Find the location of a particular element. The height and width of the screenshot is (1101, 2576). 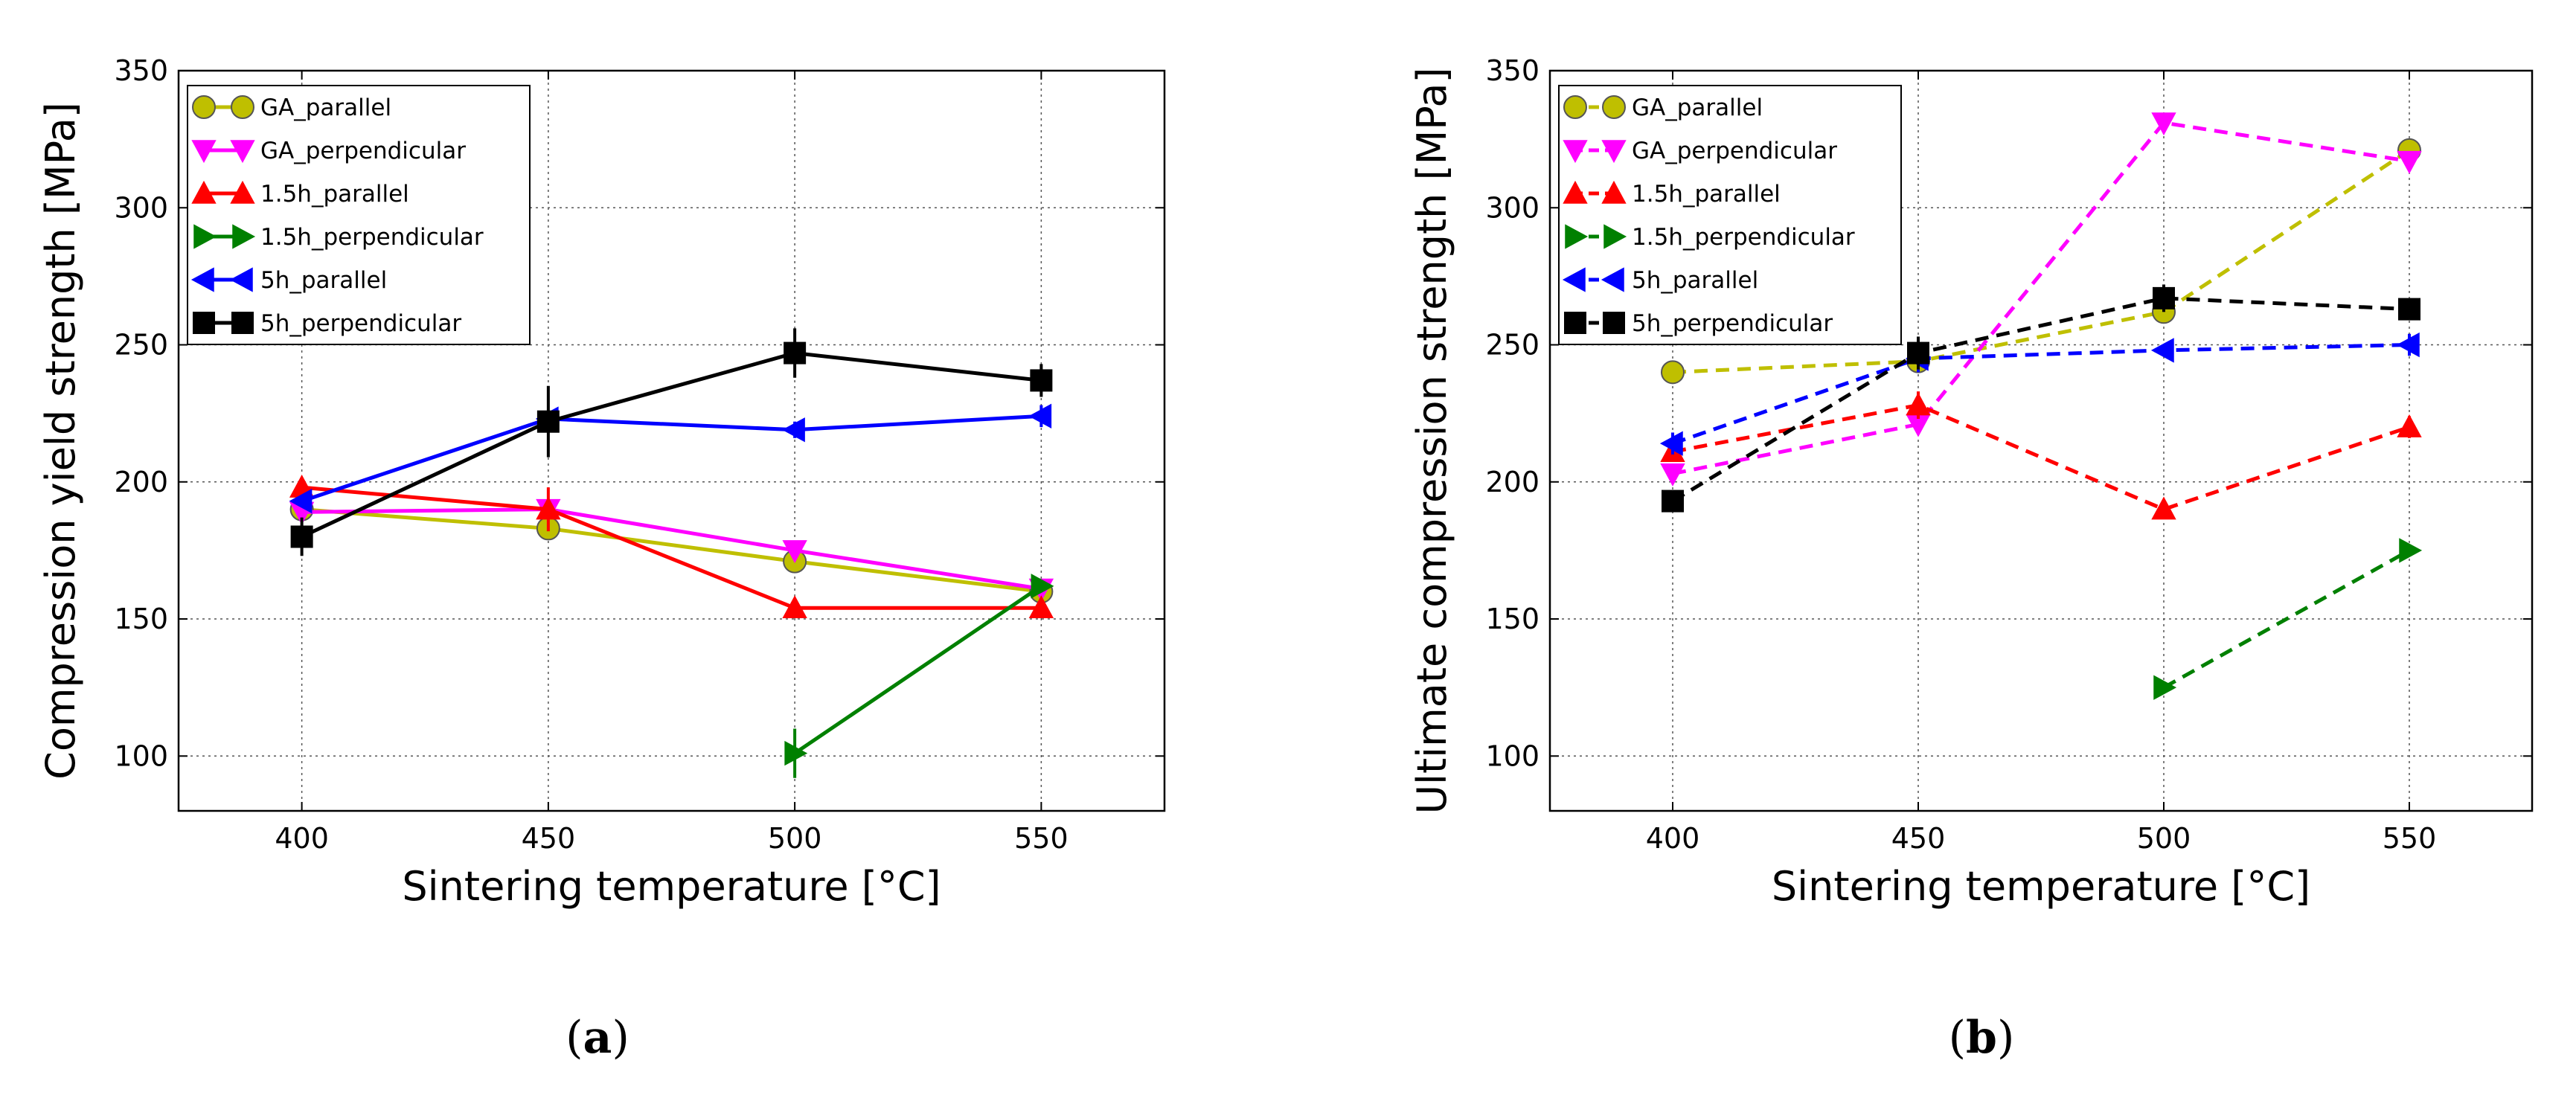

legend-label: 5h_perpendicular is located at coordinates (361, 323).